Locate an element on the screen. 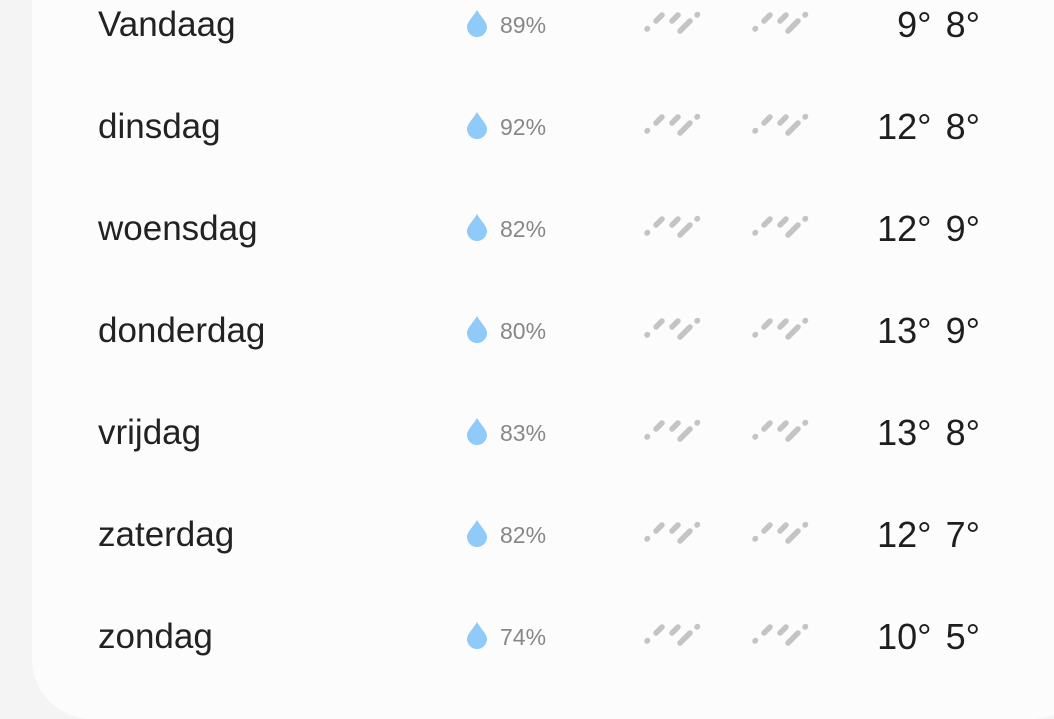 The image size is (1054, 719). forecast-row: Vandaag 89% 9° 8° is located at coordinates (527, 44).